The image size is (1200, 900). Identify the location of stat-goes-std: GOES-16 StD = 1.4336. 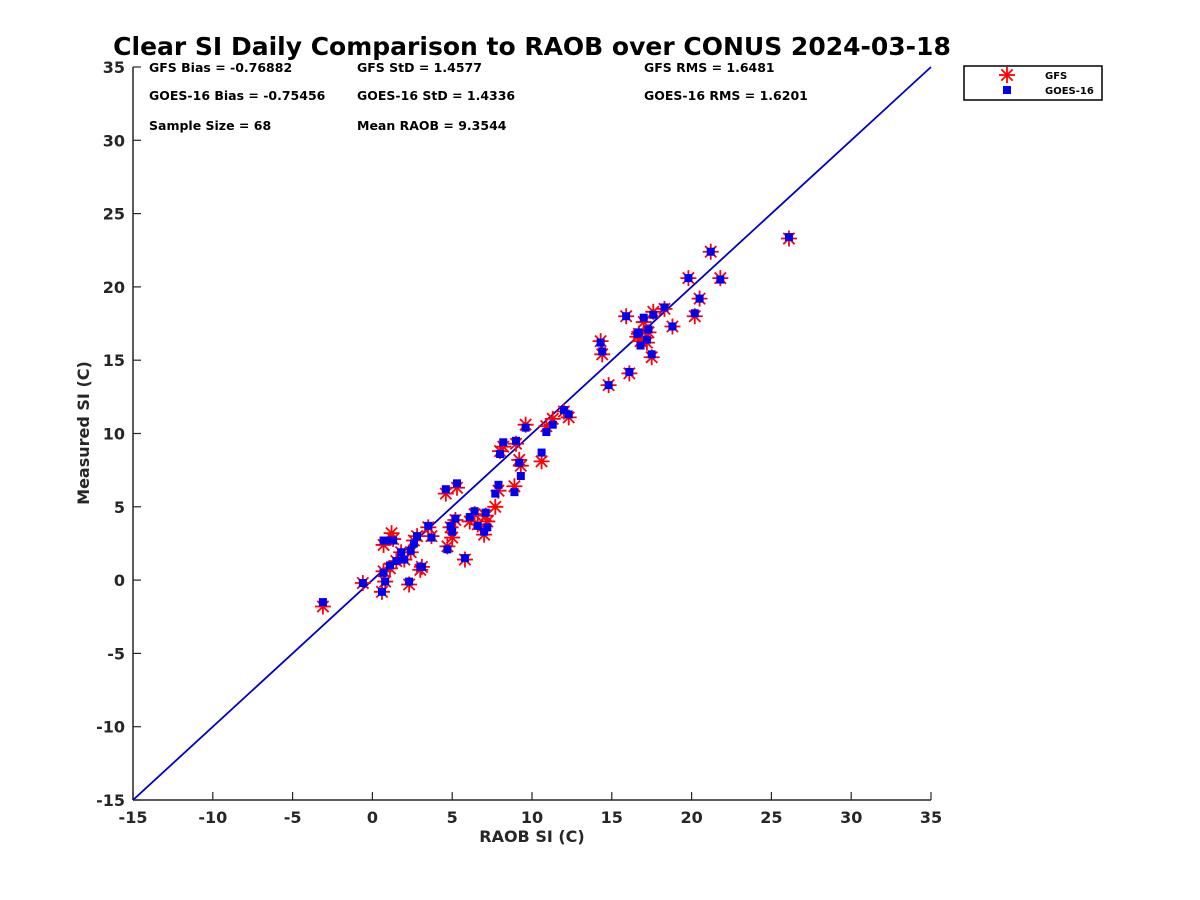
(436, 95).